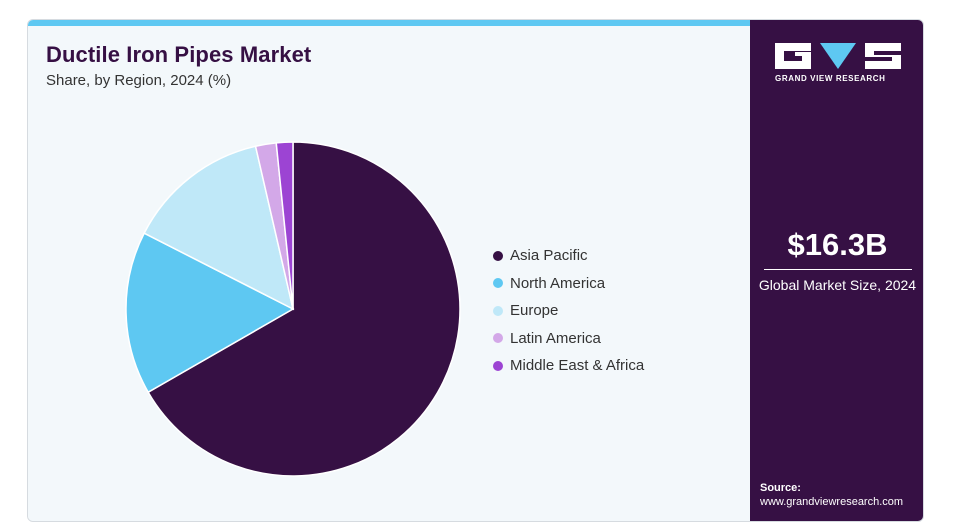 This screenshot has height=526, width=954. Describe the element at coordinates (780, 488) in the screenshot. I see `source-label: Source:` at that location.